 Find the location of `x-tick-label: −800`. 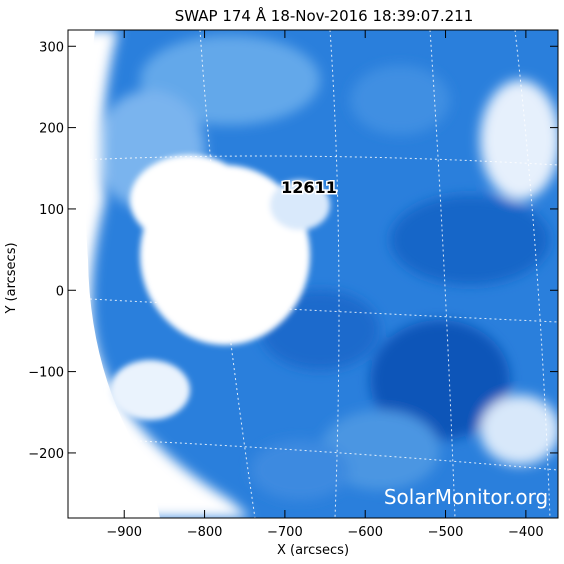

x-tick-label: −800 is located at coordinates (205, 532).